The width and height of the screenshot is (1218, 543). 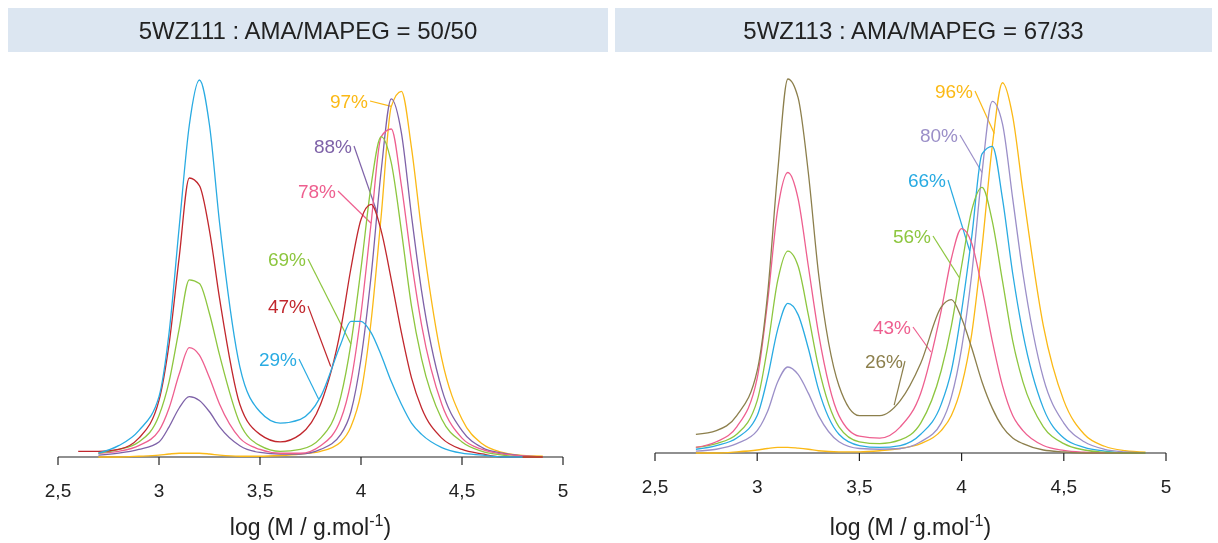 I want to click on series-label: 56%, so click(x=912, y=236).